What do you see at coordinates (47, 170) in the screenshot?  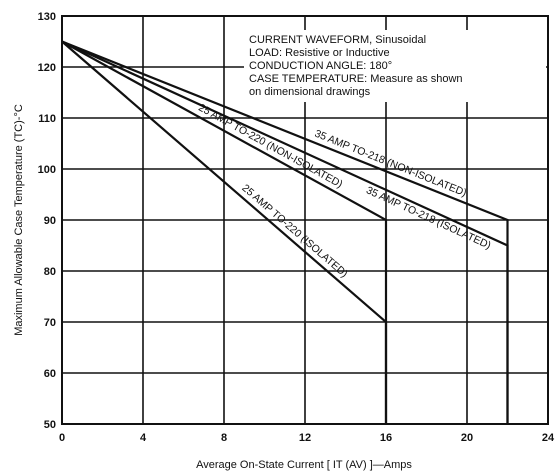 I see `y-tick-label: 100` at bounding box center [47, 170].